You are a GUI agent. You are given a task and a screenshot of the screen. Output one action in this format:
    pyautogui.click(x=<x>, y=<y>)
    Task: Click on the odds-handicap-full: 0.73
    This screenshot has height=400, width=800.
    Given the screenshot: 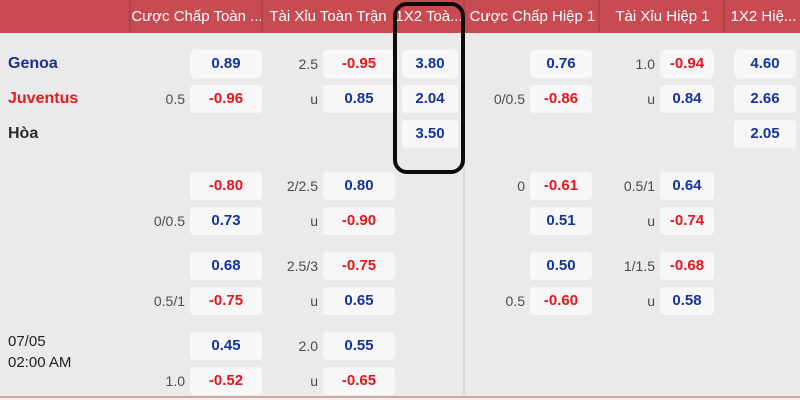 What is the action you would take?
    pyautogui.click(x=226, y=221)
    